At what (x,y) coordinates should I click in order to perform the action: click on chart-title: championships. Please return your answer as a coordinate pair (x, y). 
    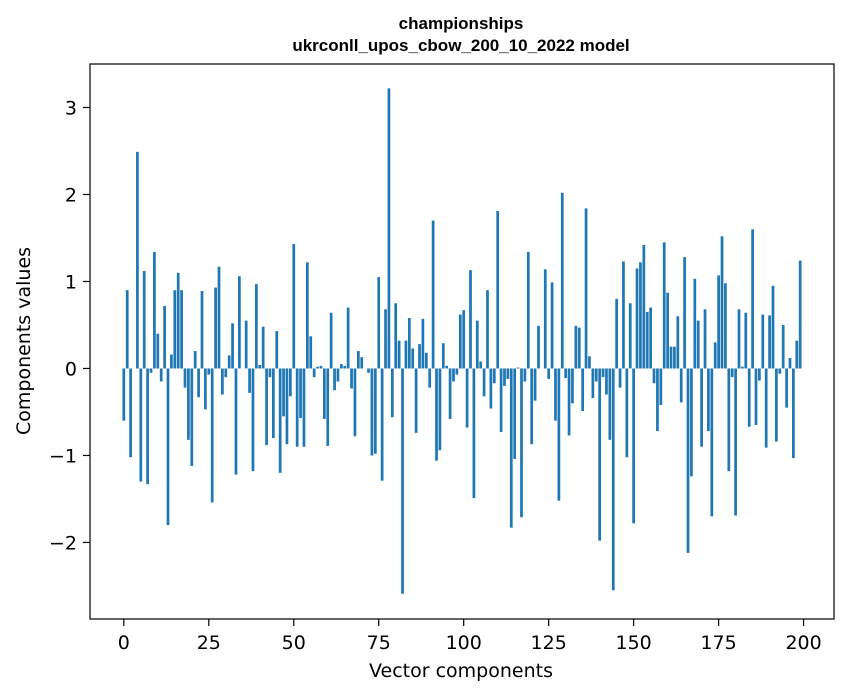
    Looking at the image, I should click on (461, 23).